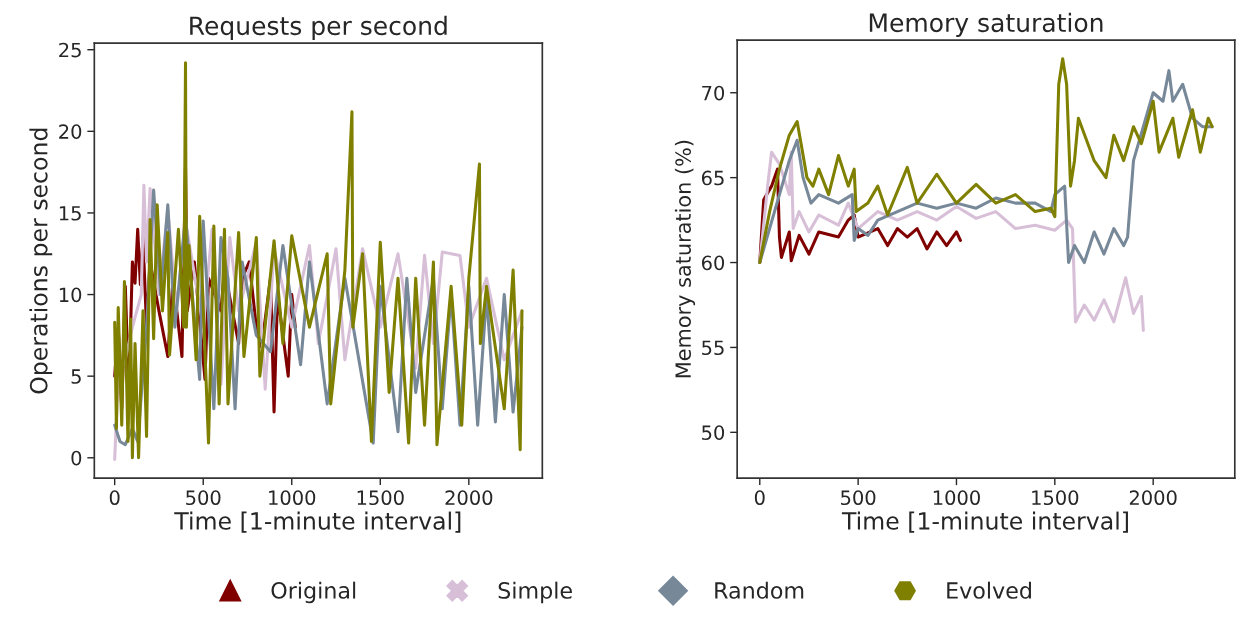 The width and height of the screenshot is (1241, 617). What do you see at coordinates (76, 458) in the screenshot?
I see `y-tick-label: 0` at bounding box center [76, 458].